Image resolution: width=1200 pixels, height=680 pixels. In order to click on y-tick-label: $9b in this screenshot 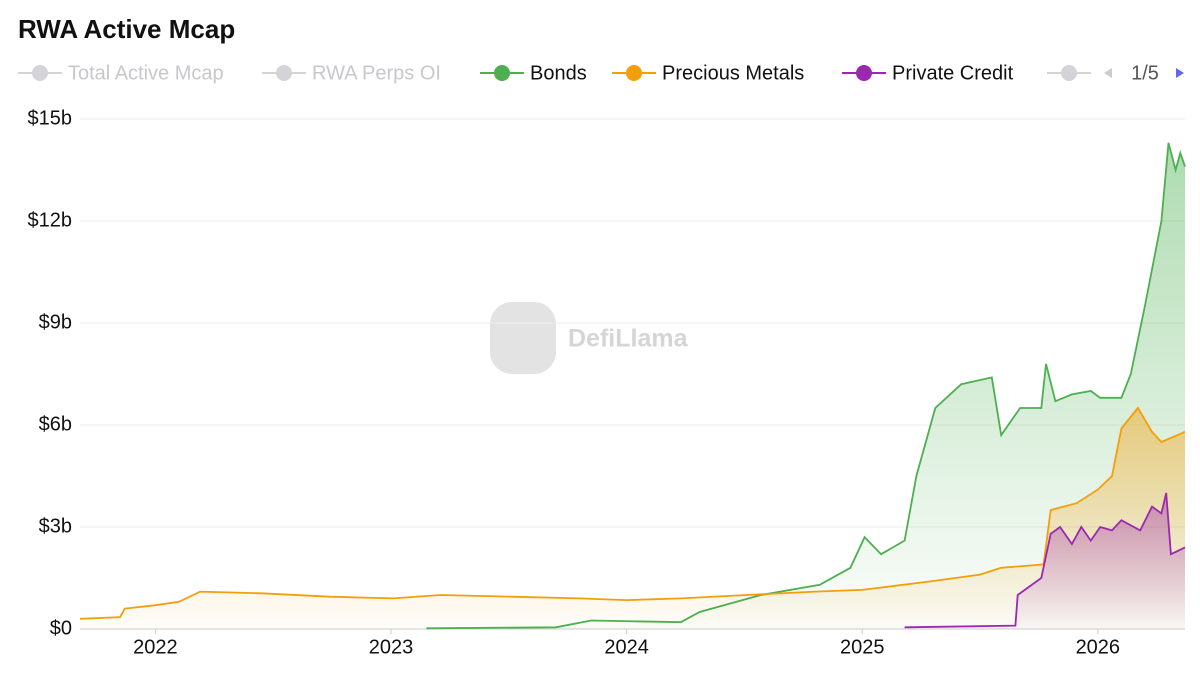, I will do `click(55, 322)`.